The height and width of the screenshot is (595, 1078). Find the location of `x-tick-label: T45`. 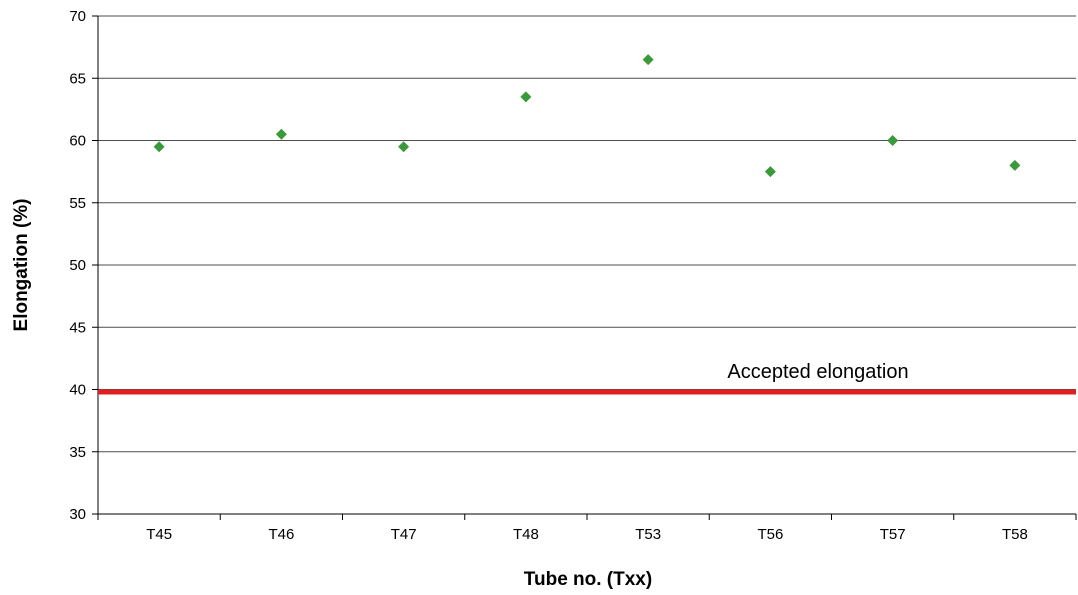

x-tick-label: T45 is located at coordinates (159, 534).